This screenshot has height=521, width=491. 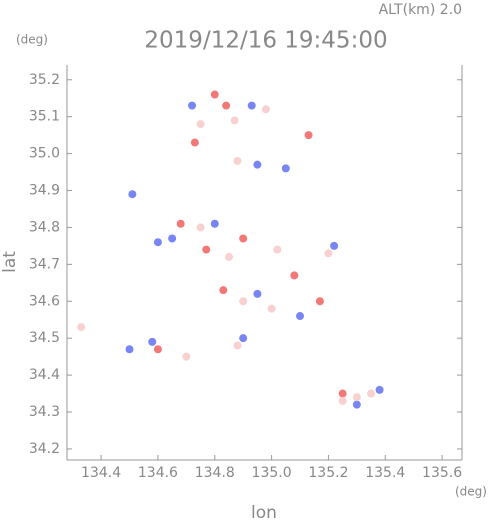 What do you see at coordinates (44, 375) in the screenshot?
I see `y-tick-label: 34.4` at bounding box center [44, 375].